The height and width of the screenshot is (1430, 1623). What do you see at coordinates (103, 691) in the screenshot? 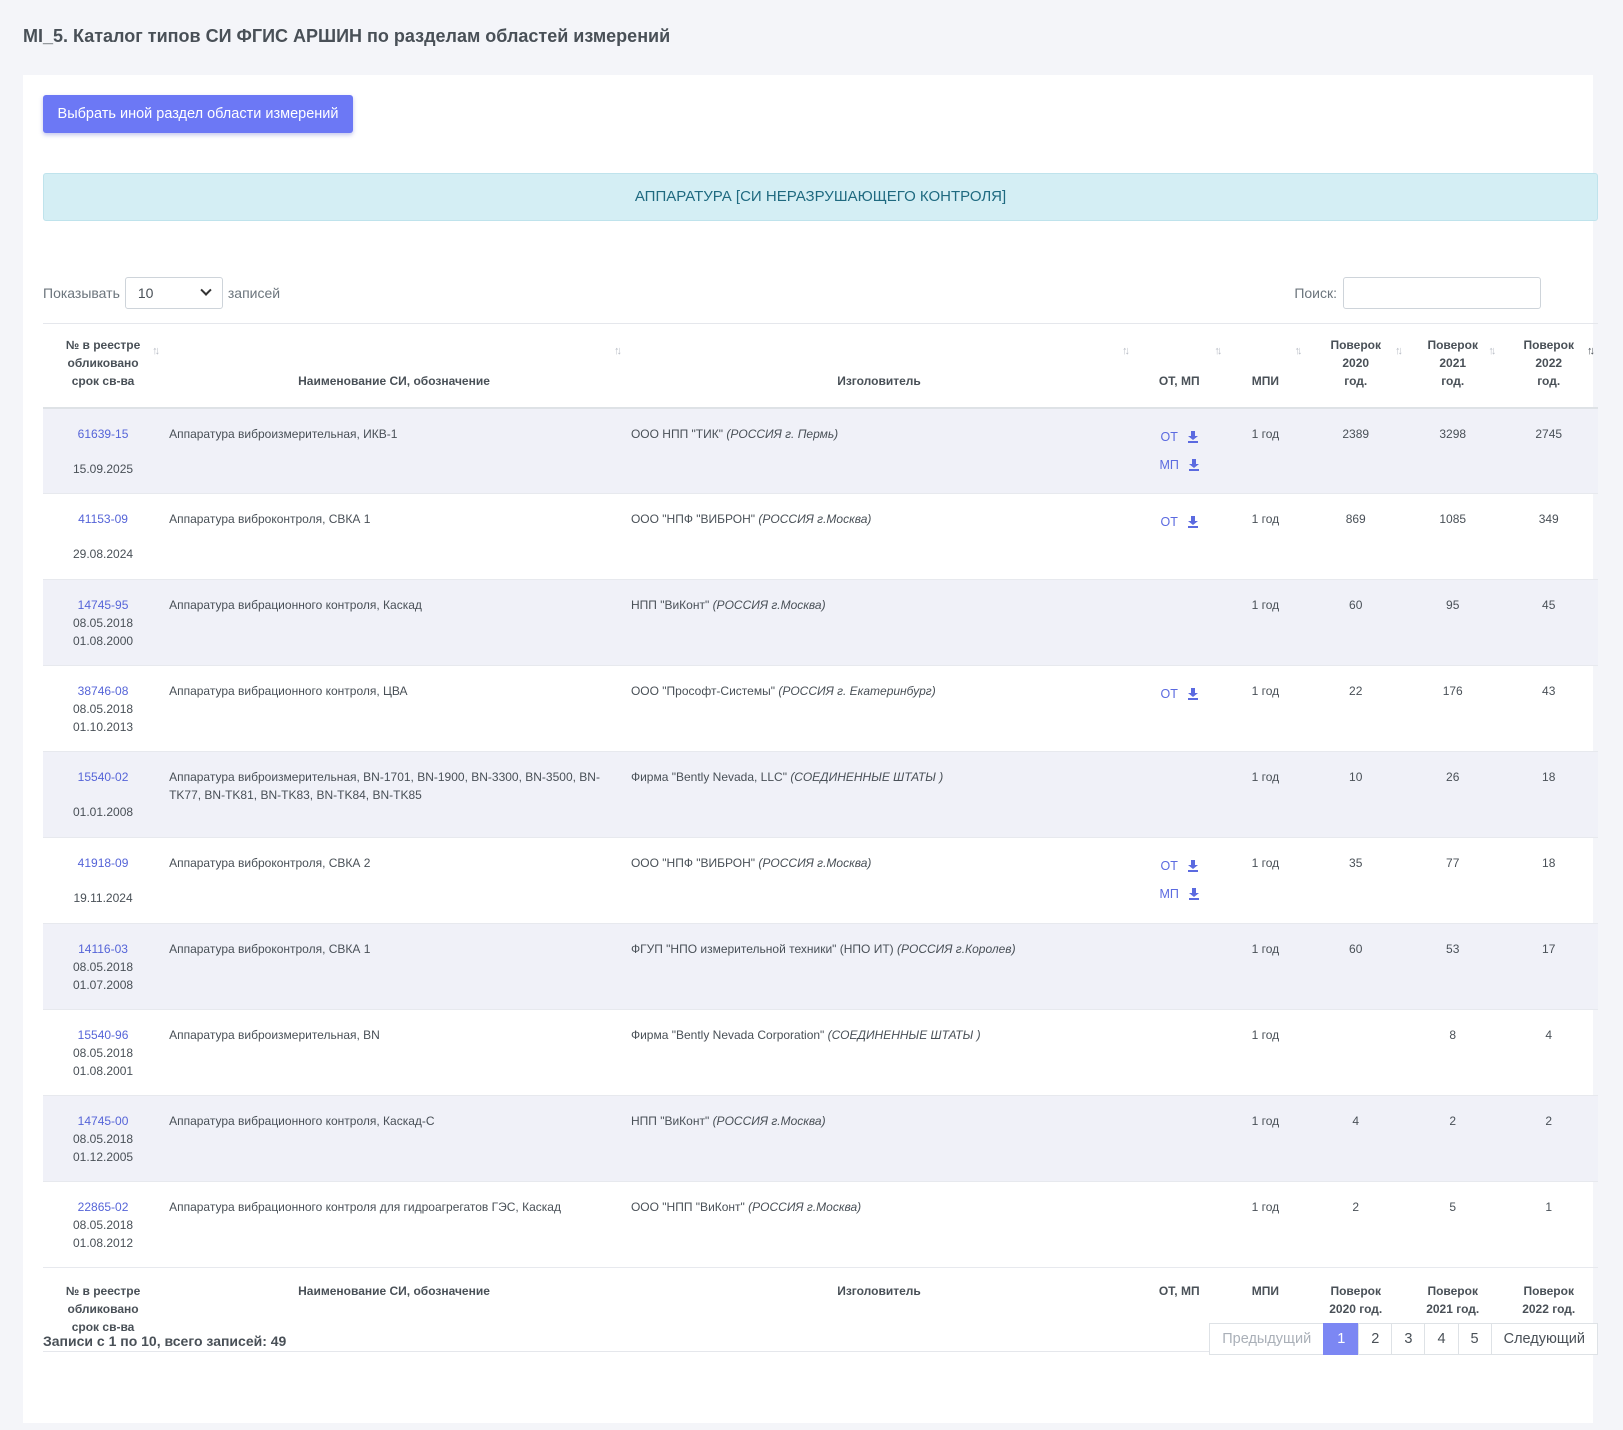
I see `reg-number-link: 38746-08` at bounding box center [103, 691].